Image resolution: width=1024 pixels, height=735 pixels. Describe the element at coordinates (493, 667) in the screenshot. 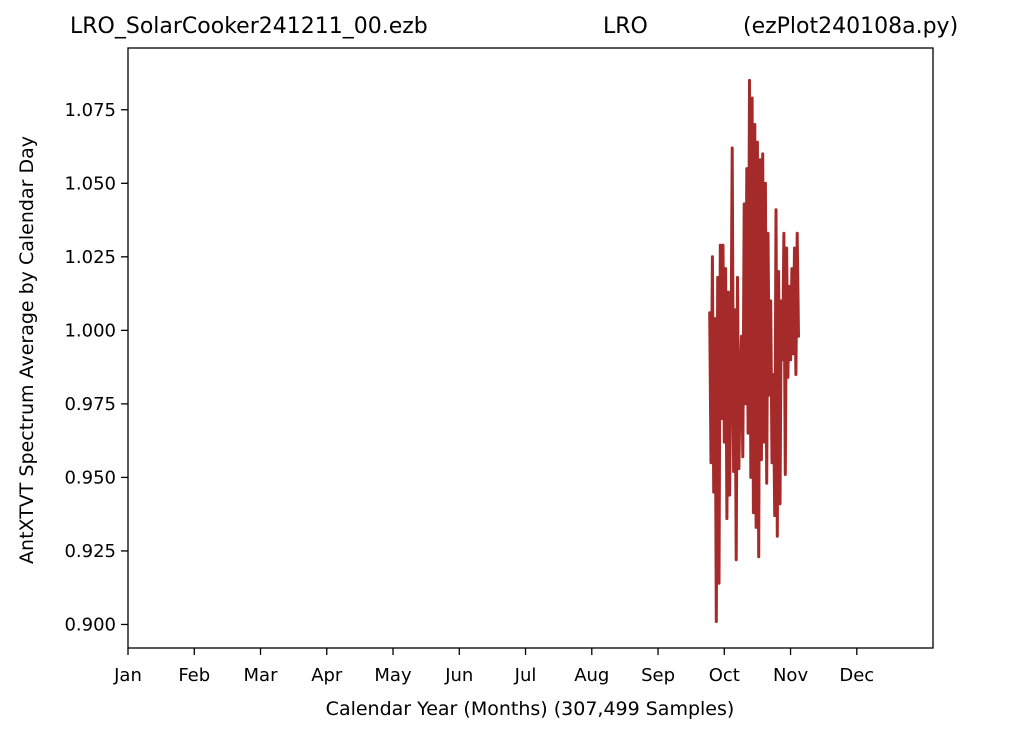

I see `x-axis-ticks: Jan Feb Mar Apr May Jun Jul Aug Sep Oct Nov Dec` at that location.